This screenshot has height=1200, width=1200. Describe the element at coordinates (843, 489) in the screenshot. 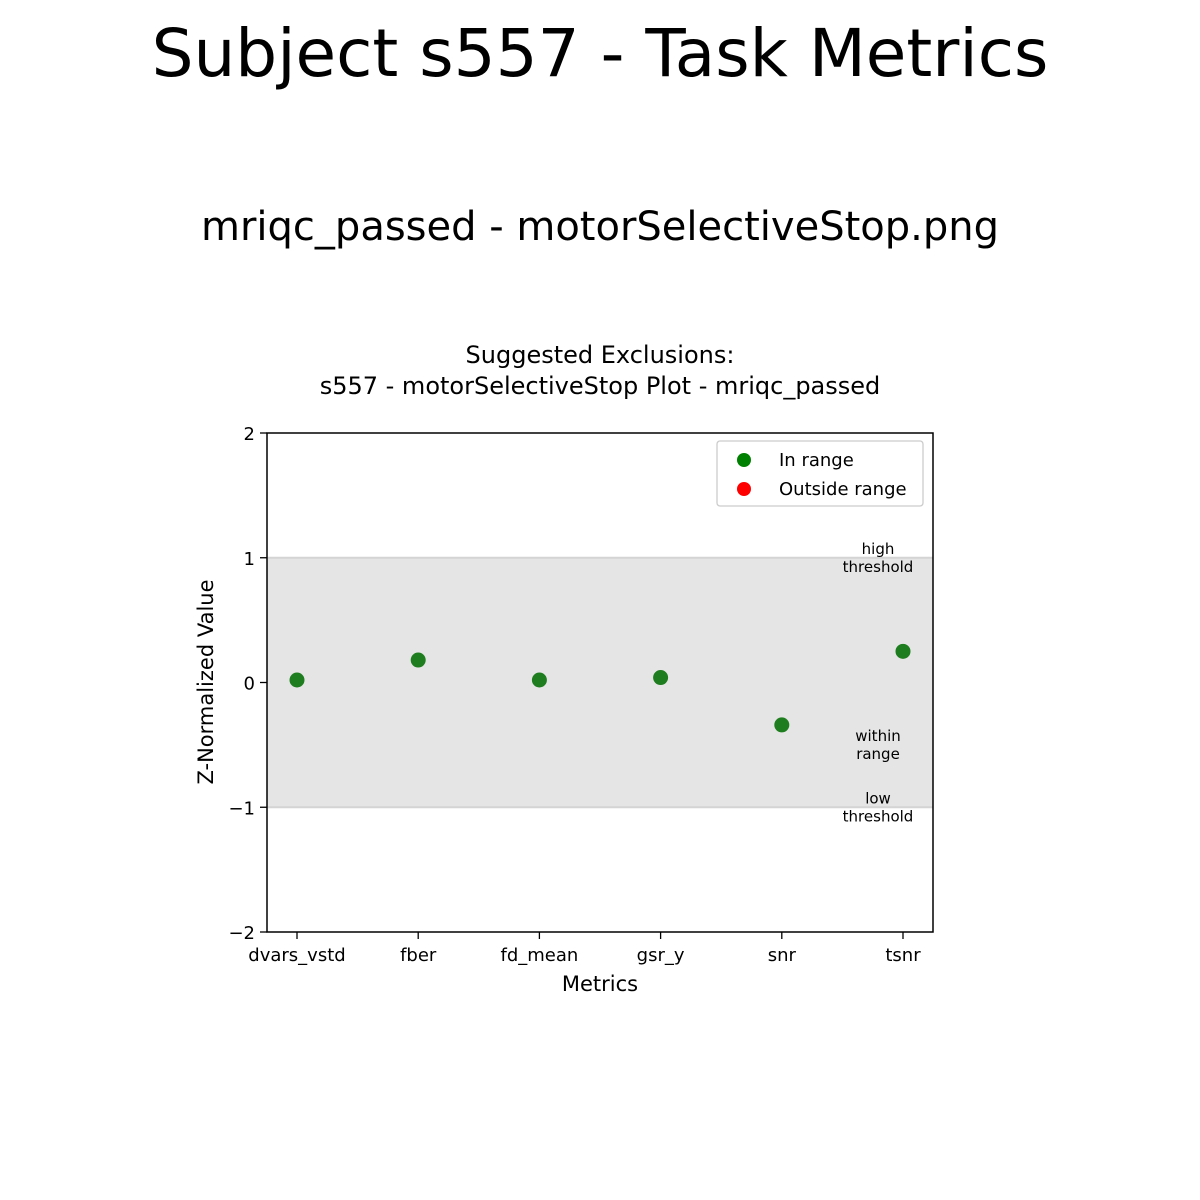

I see `legend-label-1: Outside range` at that location.